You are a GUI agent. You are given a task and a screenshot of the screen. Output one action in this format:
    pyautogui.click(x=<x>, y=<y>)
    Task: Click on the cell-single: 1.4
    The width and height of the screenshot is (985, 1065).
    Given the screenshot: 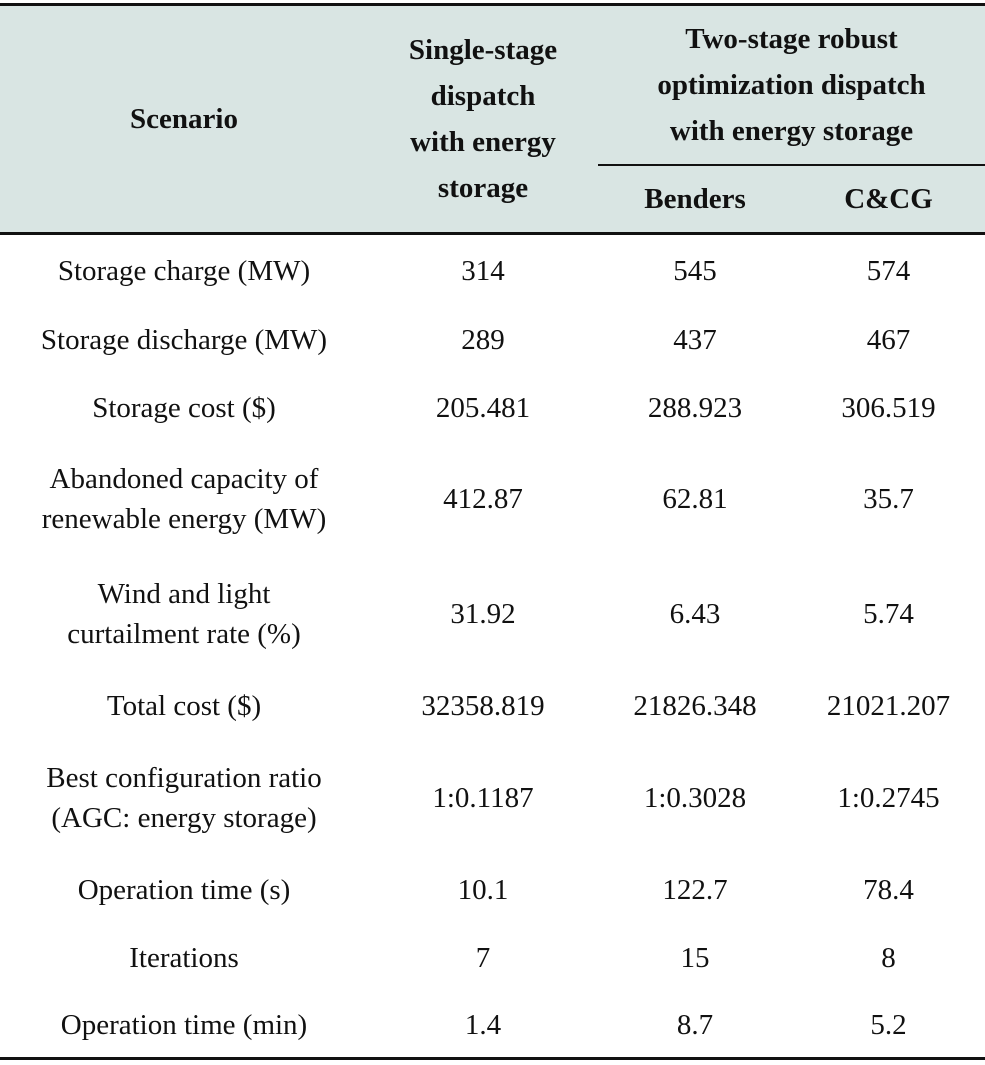 What is the action you would take?
    pyautogui.click(x=483, y=1025)
    